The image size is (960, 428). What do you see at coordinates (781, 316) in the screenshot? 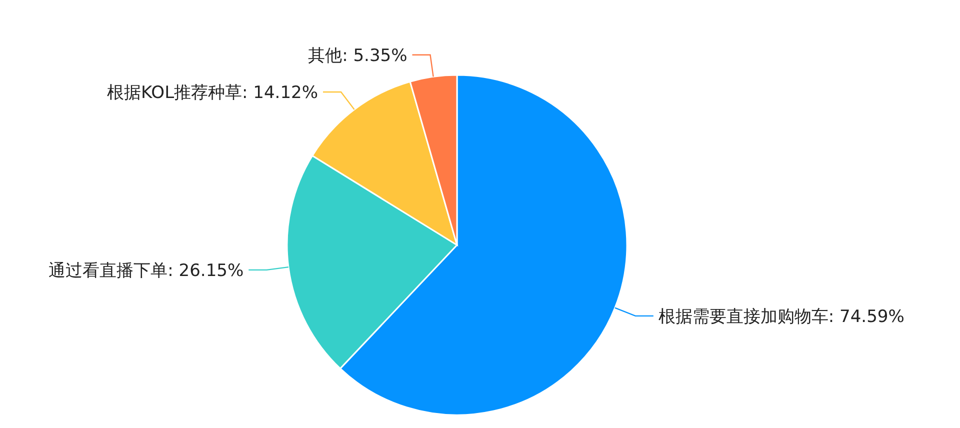
I see `slice-label: 根据需要直接加购物车: 74.59%` at bounding box center [781, 316].